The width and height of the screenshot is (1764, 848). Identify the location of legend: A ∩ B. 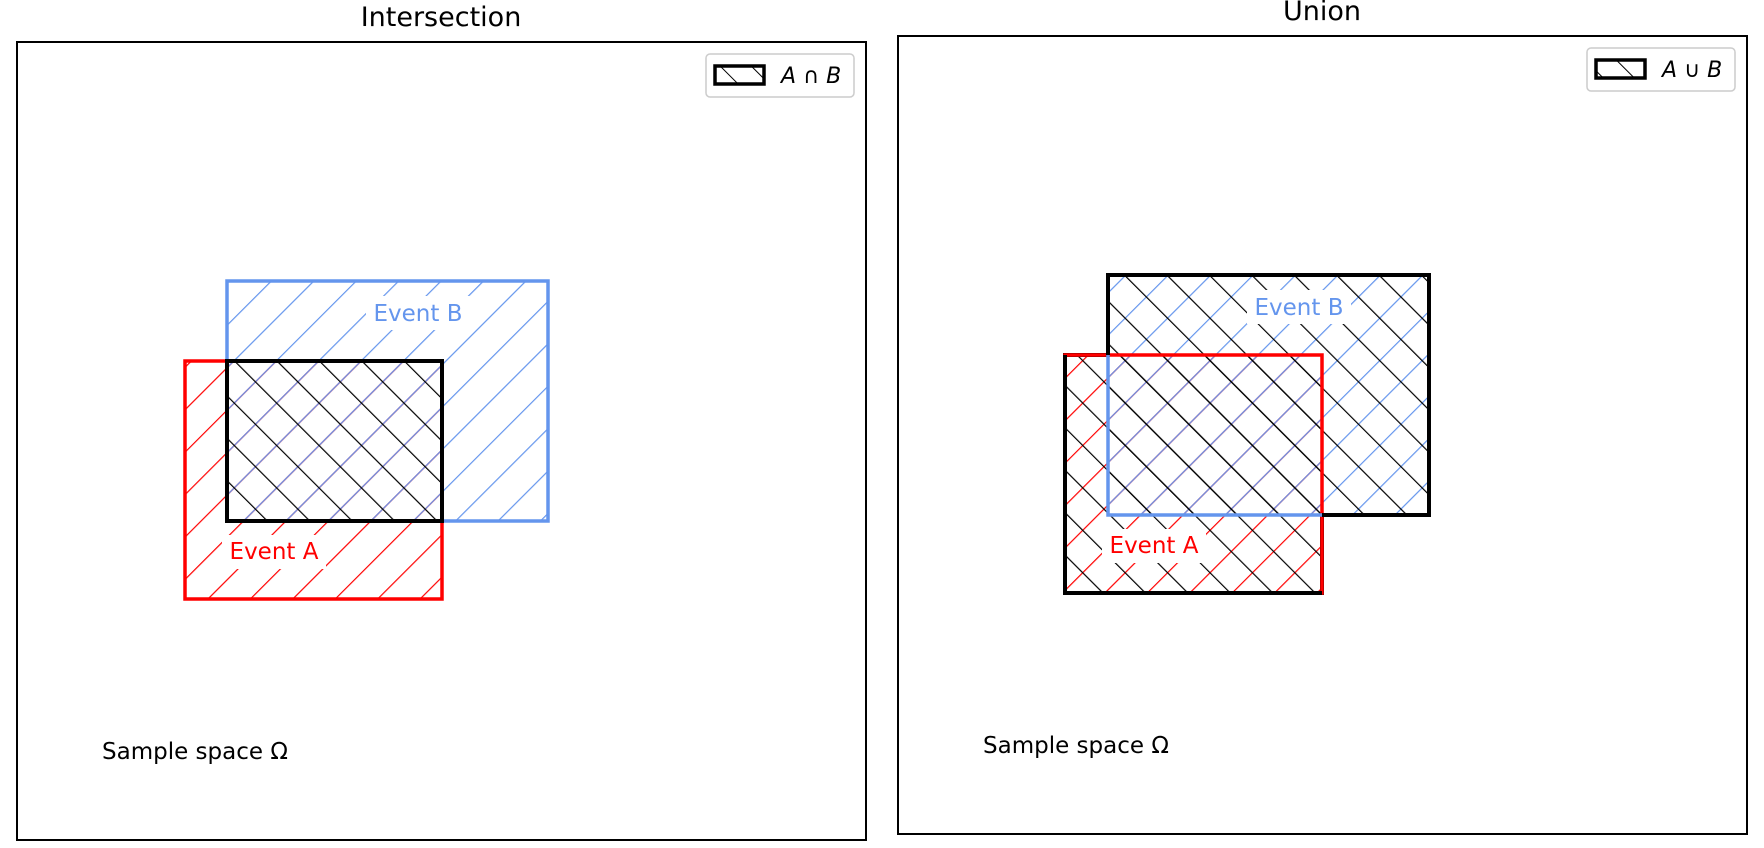
(780, 75).